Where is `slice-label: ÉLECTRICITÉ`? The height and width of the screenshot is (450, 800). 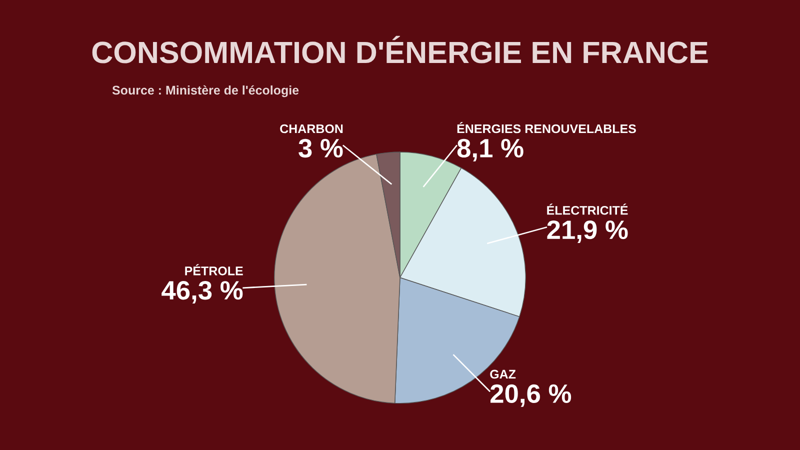
slice-label: ÉLECTRICITÉ is located at coordinates (587, 209).